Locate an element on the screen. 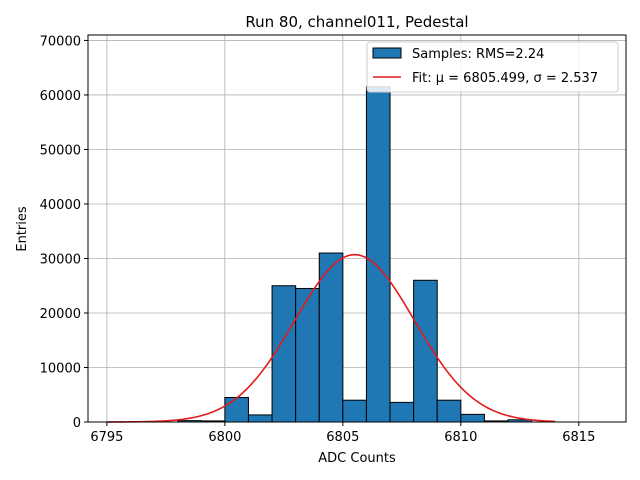 The height and width of the screenshot is (480, 640). y-axis-ticks: 0 10000 20000 30000 40000 50000 60000 70000 is located at coordinates (64, 232).